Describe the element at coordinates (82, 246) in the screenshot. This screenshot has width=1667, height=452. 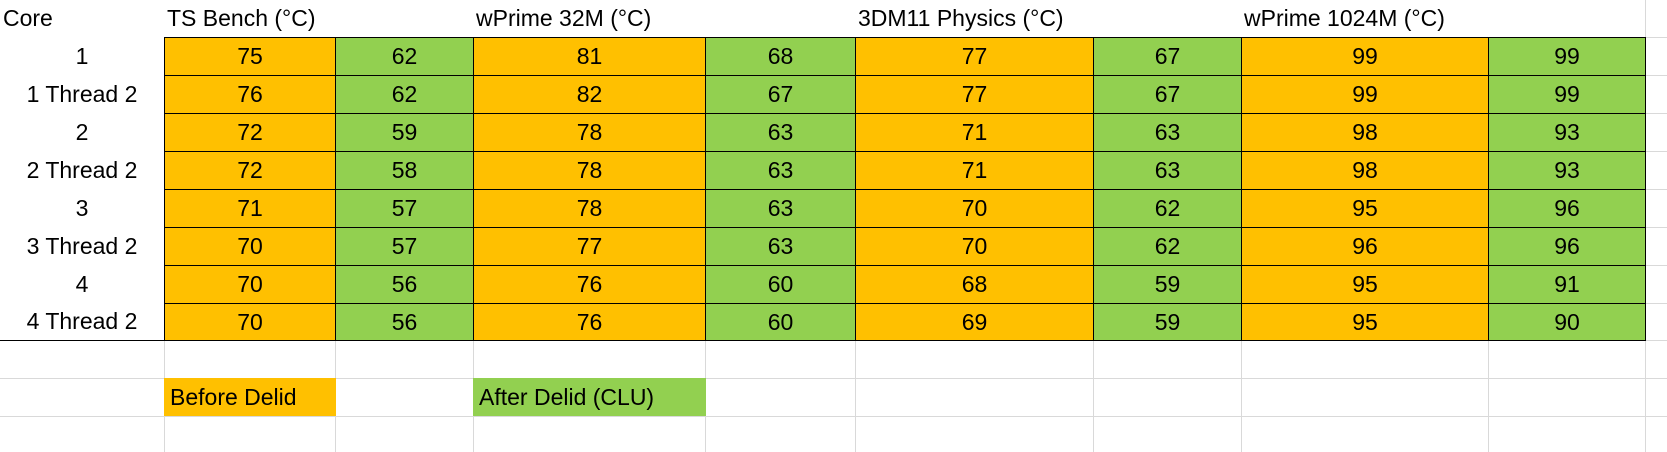
I see `row-label: 3 Thread 2` at that location.